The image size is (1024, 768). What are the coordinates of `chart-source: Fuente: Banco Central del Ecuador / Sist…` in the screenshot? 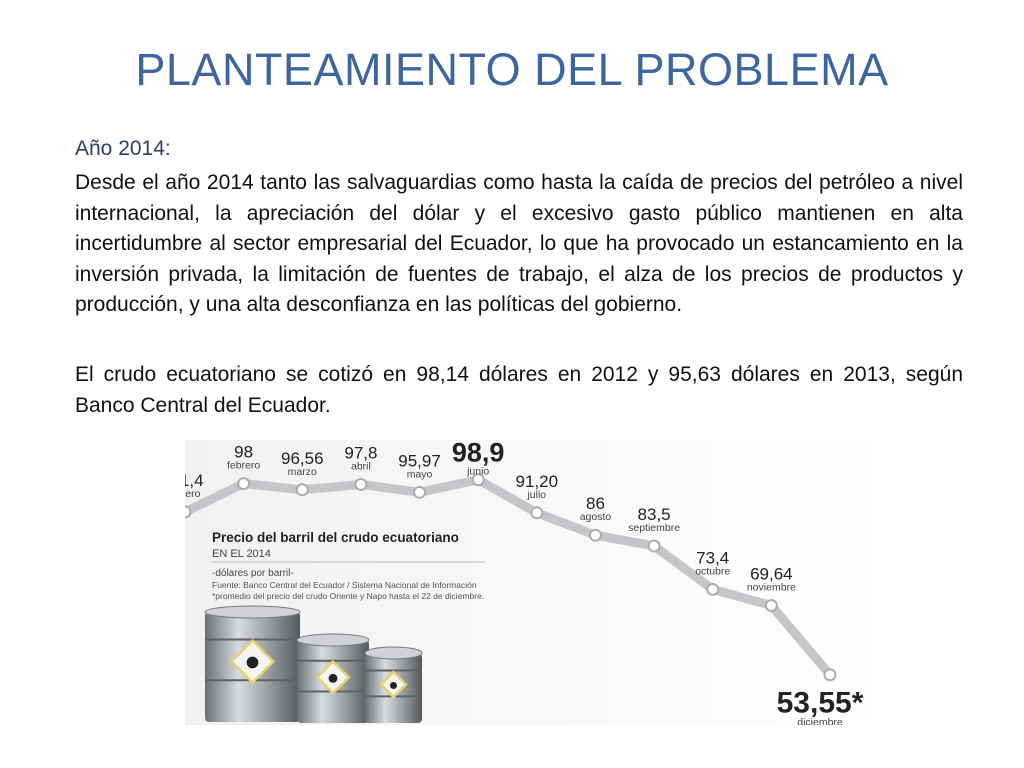 It's located at (344, 585).